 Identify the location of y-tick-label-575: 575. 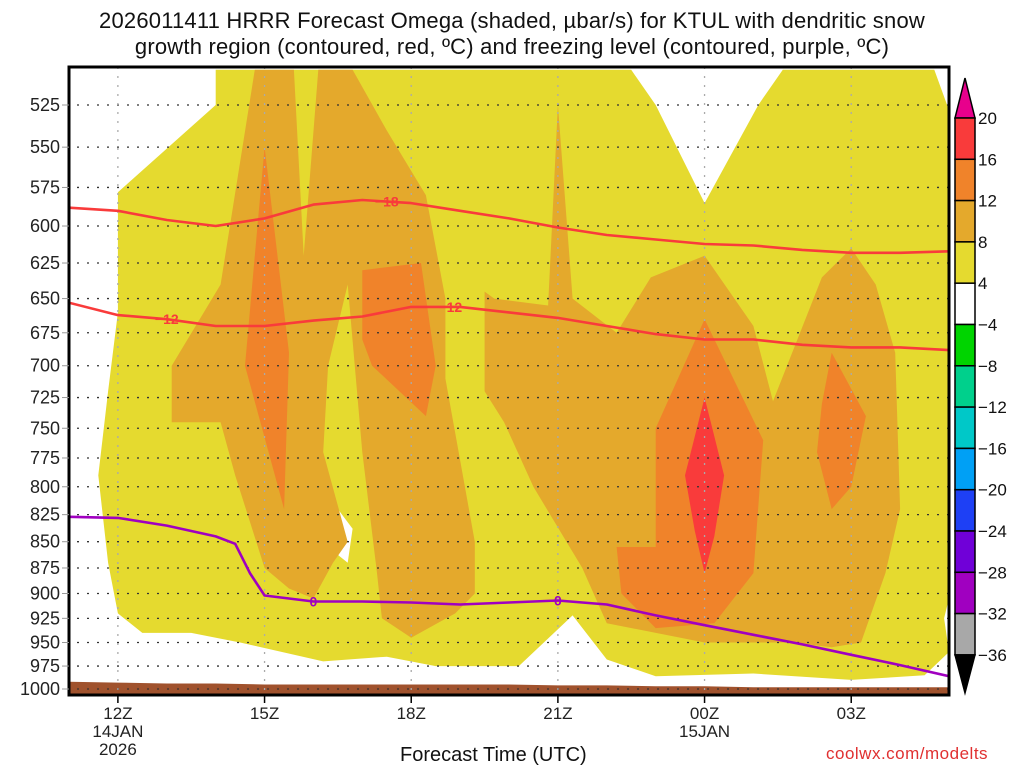
(45, 187).